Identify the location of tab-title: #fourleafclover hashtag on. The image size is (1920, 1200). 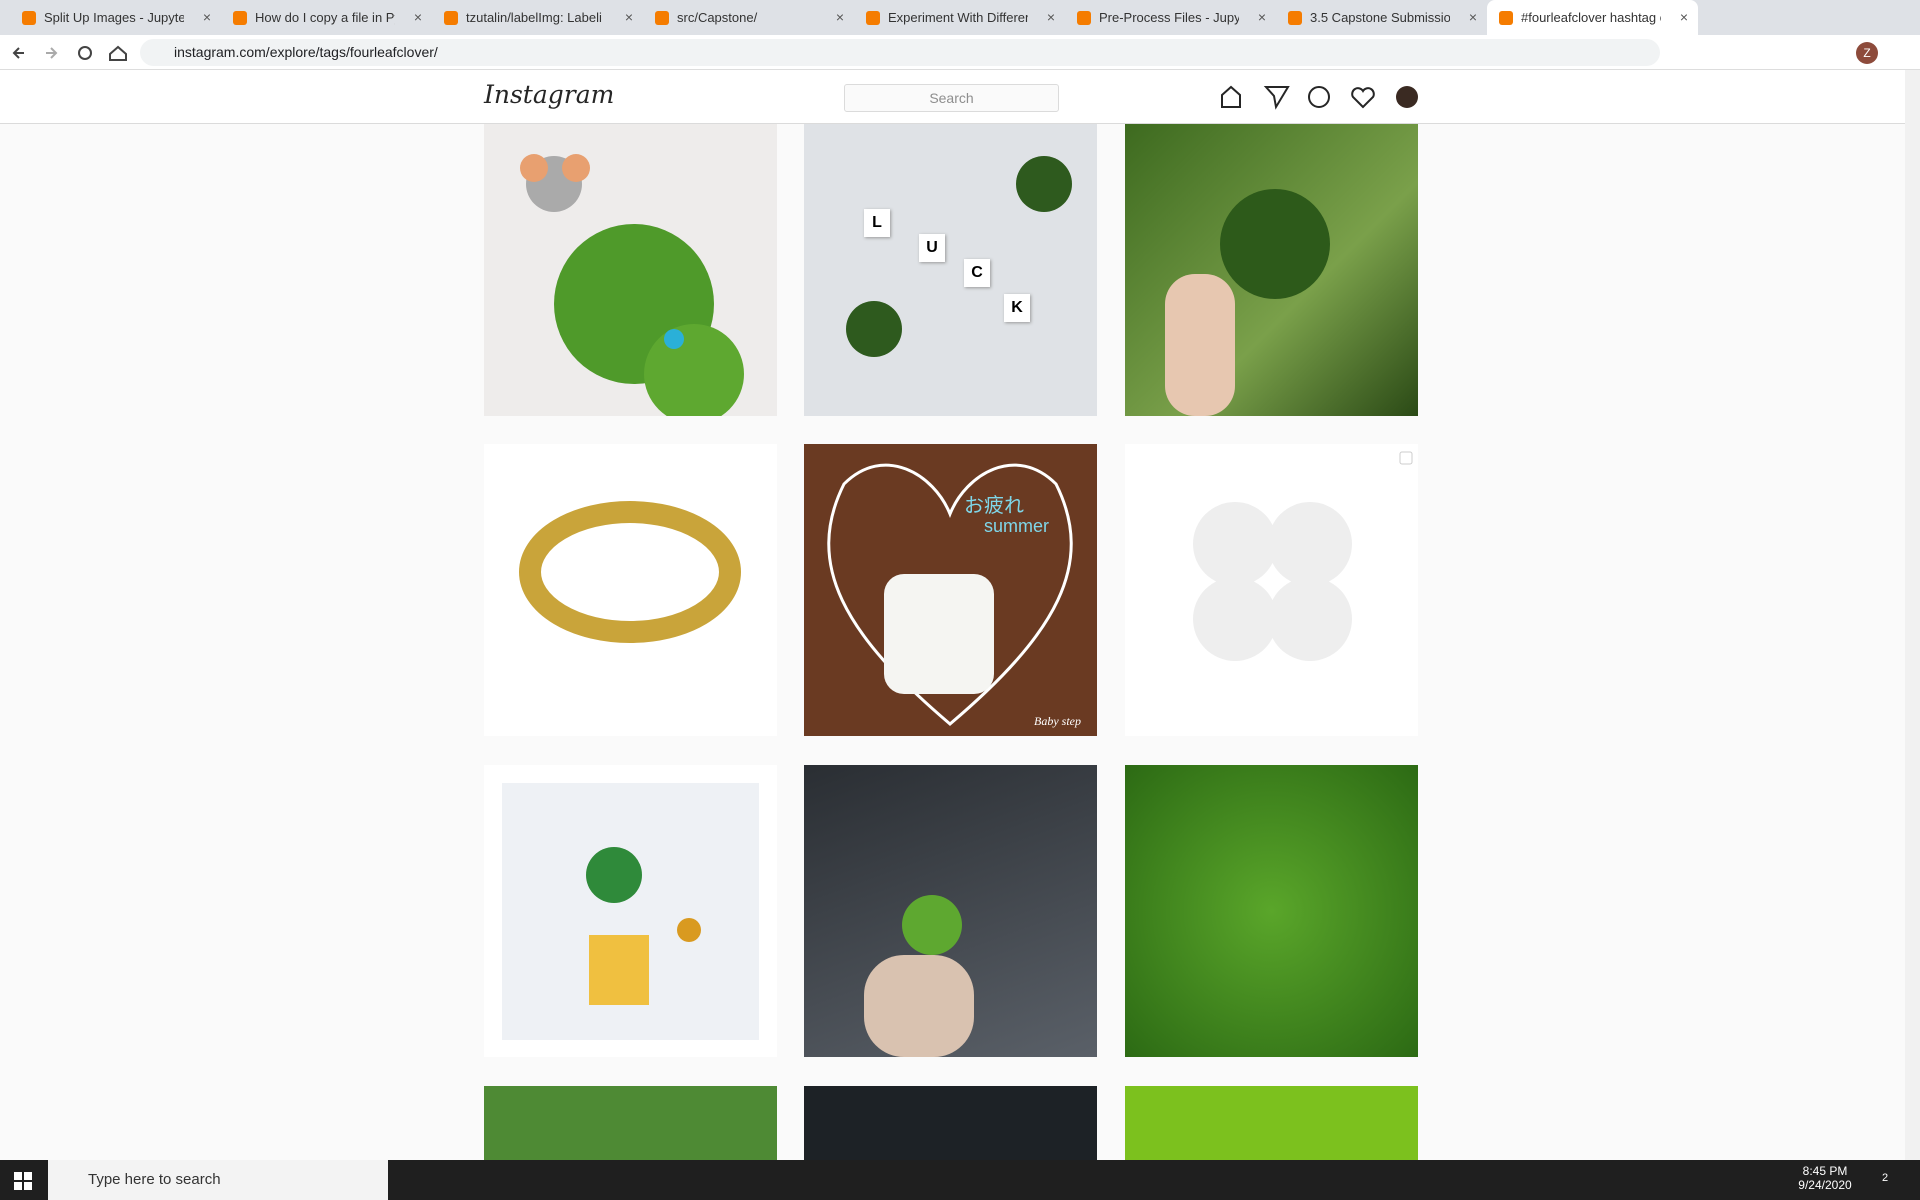
(1591, 17).